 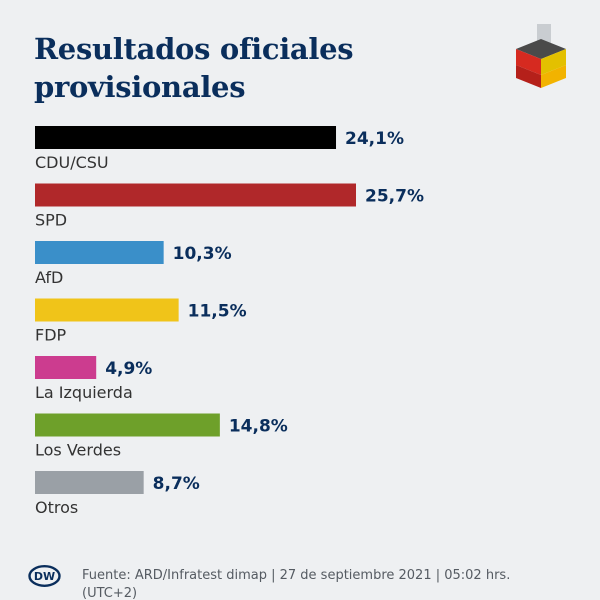 I want to click on value-label-4: 4,9%, so click(x=128, y=369).